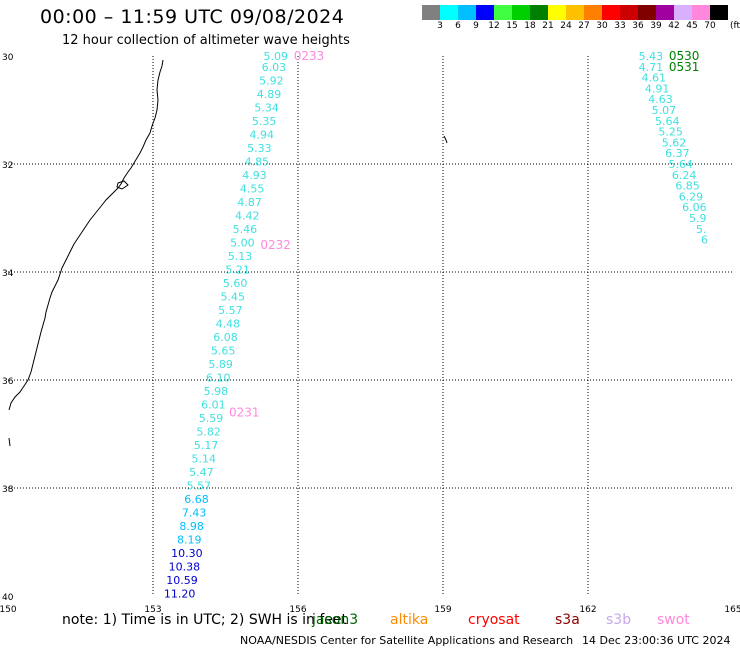 The image size is (740, 650). What do you see at coordinates (194, 512) in the screenshot?
I see `wave-height-value: 7.43` at bounding box center [194, 512].